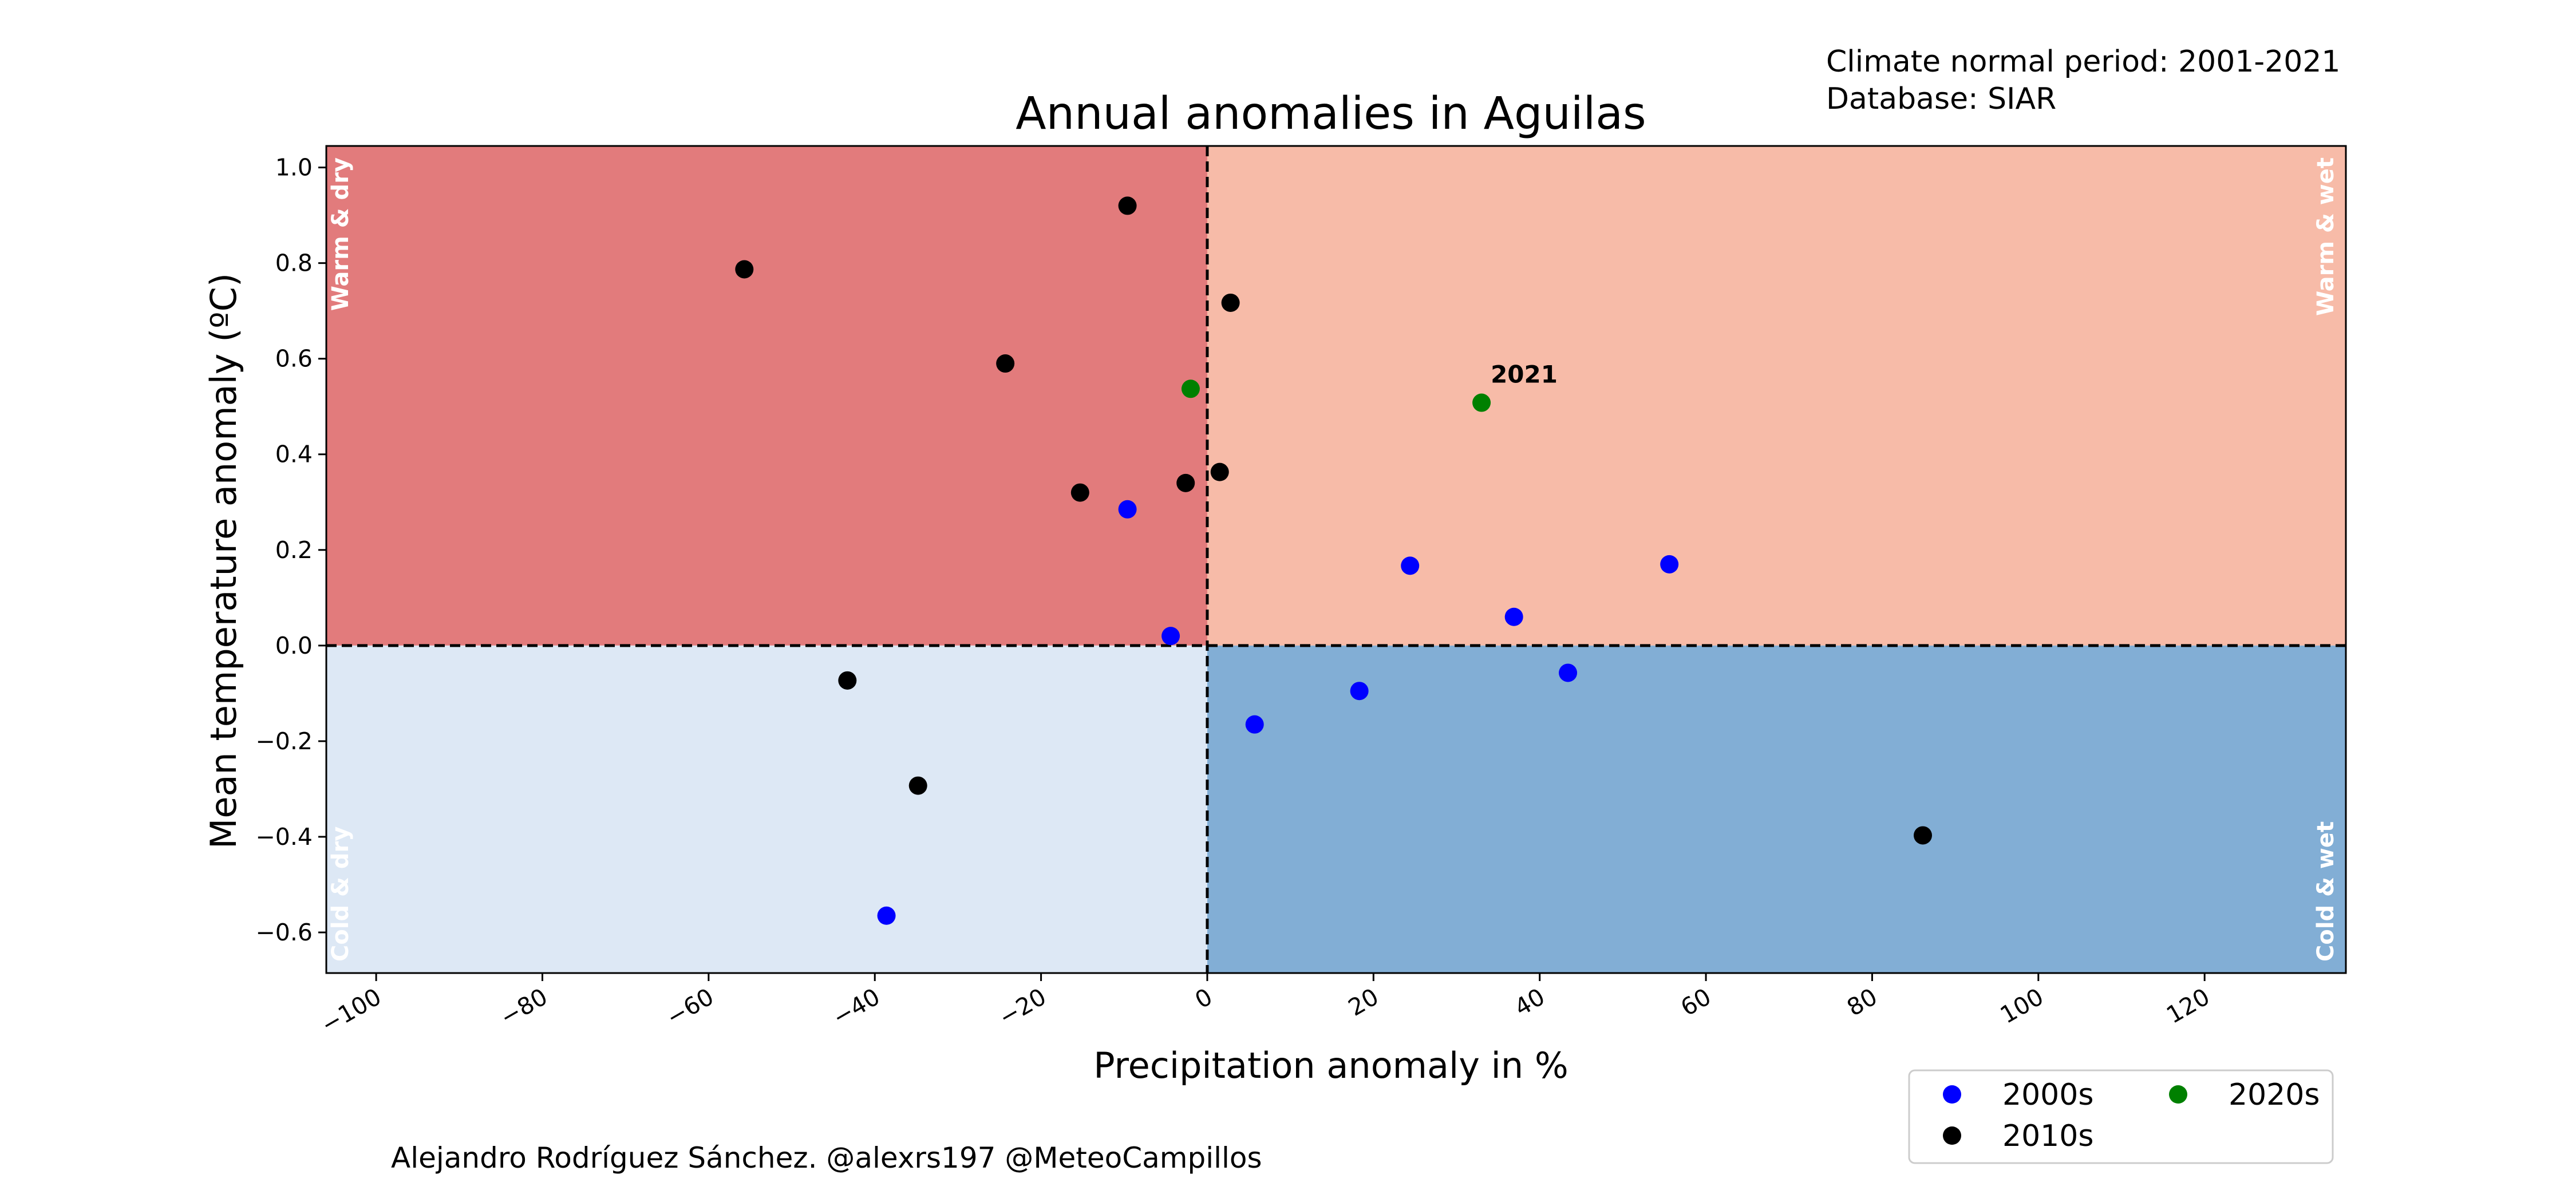 The image size is (2576, 1202). I want to click on legend: 2000s 2010s 2020s, so click(2121, 1117).